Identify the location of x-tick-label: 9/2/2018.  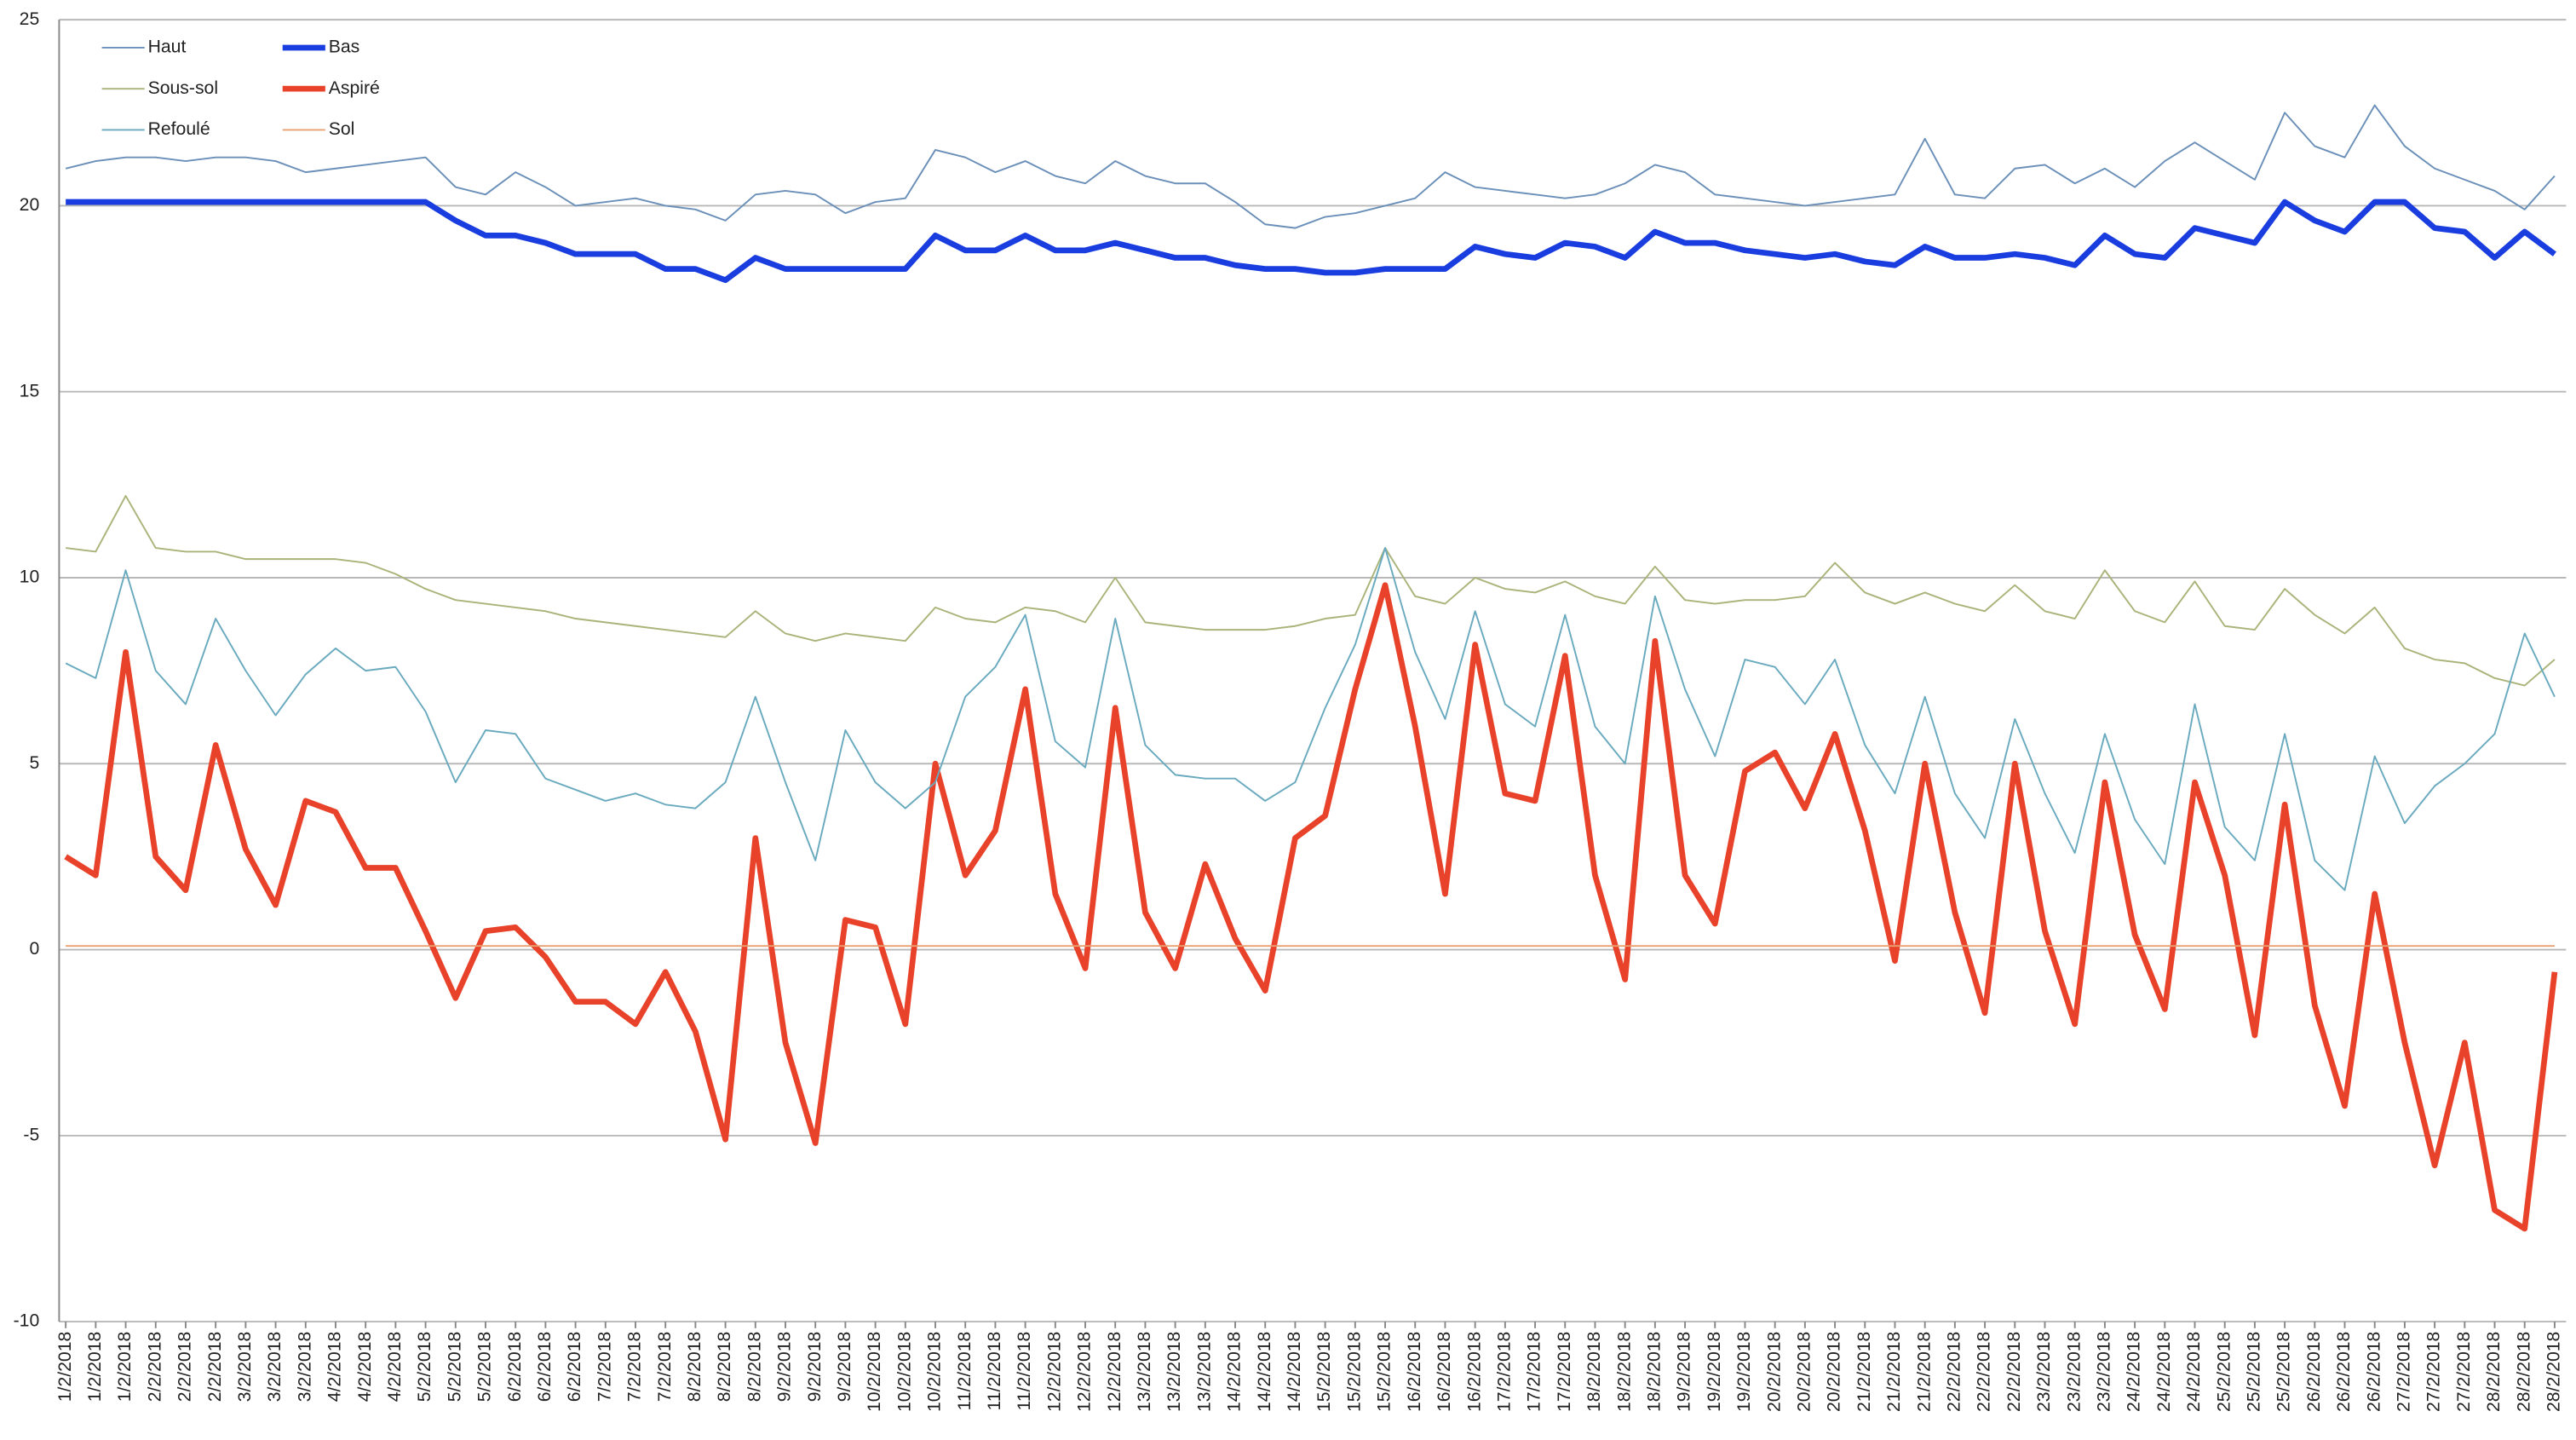
(785, 1368).